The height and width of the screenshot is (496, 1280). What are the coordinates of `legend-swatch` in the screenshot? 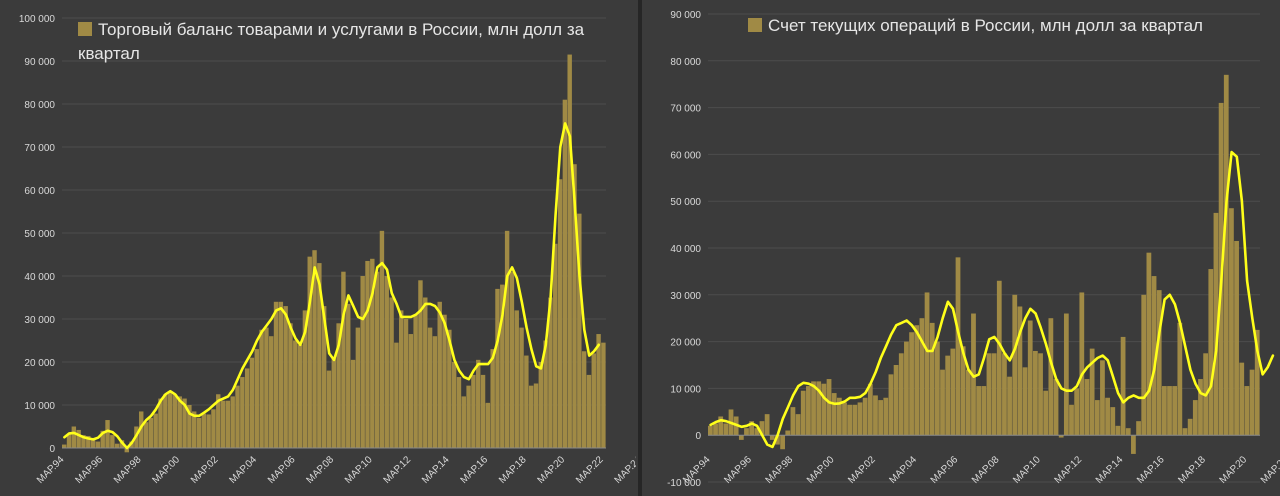 It's located at (755, 25).